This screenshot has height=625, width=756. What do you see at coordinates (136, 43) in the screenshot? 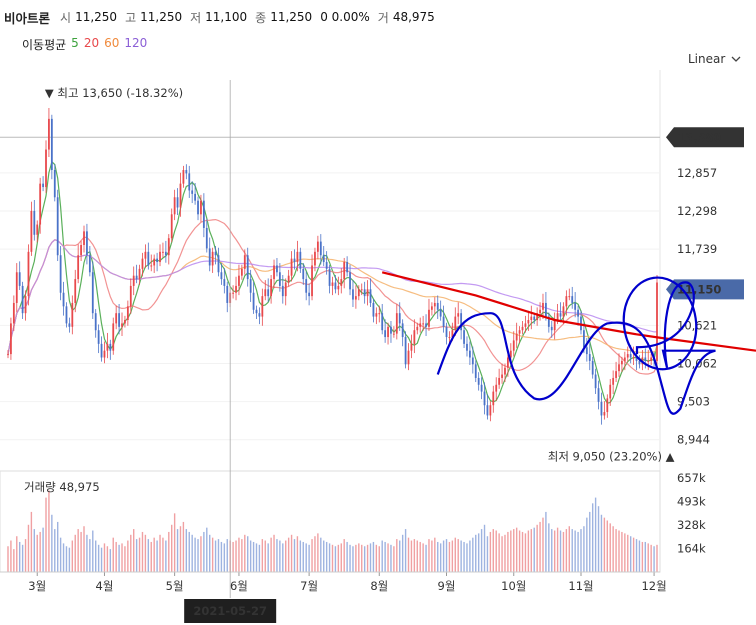
I see `ma120-label: 120` at bounding box center [136, 43].